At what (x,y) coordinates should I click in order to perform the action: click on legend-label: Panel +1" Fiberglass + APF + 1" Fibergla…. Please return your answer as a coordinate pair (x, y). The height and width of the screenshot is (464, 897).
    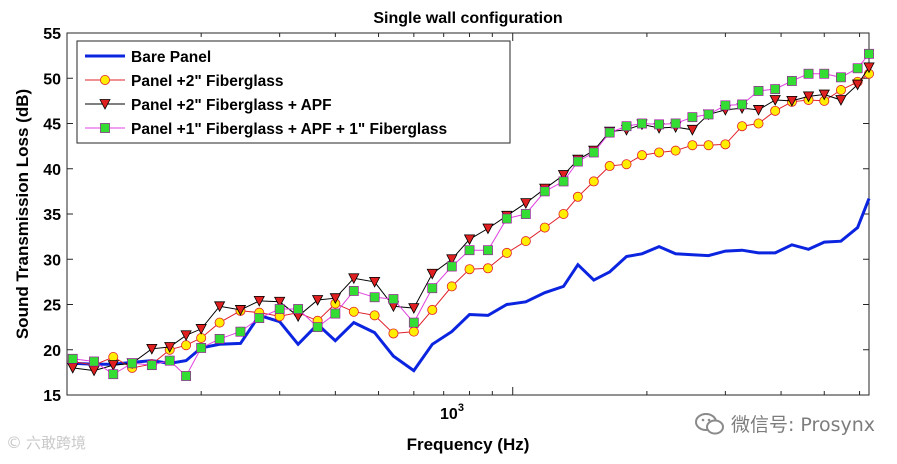
    Looking at the image, I should click on (289, 129).